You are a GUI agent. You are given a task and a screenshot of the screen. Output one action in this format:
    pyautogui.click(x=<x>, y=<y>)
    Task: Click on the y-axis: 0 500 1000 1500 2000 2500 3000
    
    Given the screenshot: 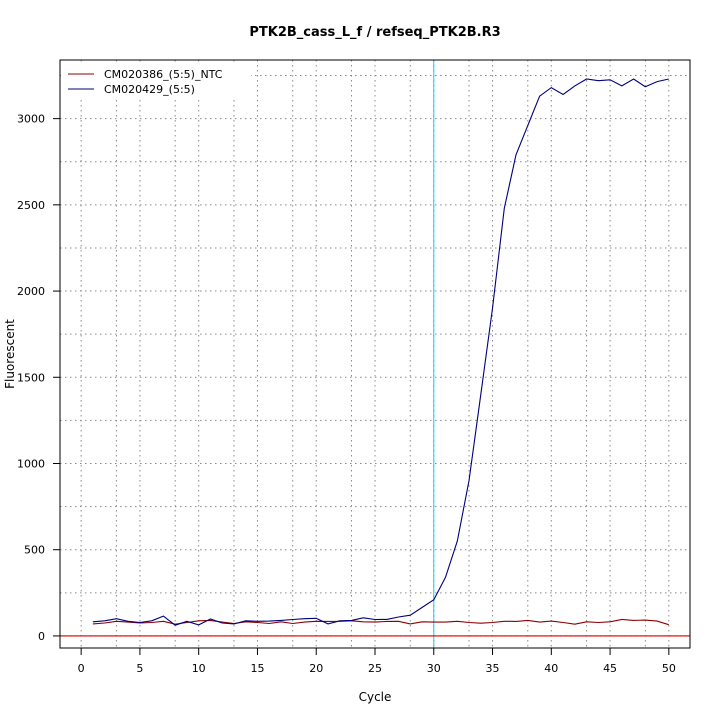 What is the action you would take?
    pyautogui.click(x=38, y=378)
    